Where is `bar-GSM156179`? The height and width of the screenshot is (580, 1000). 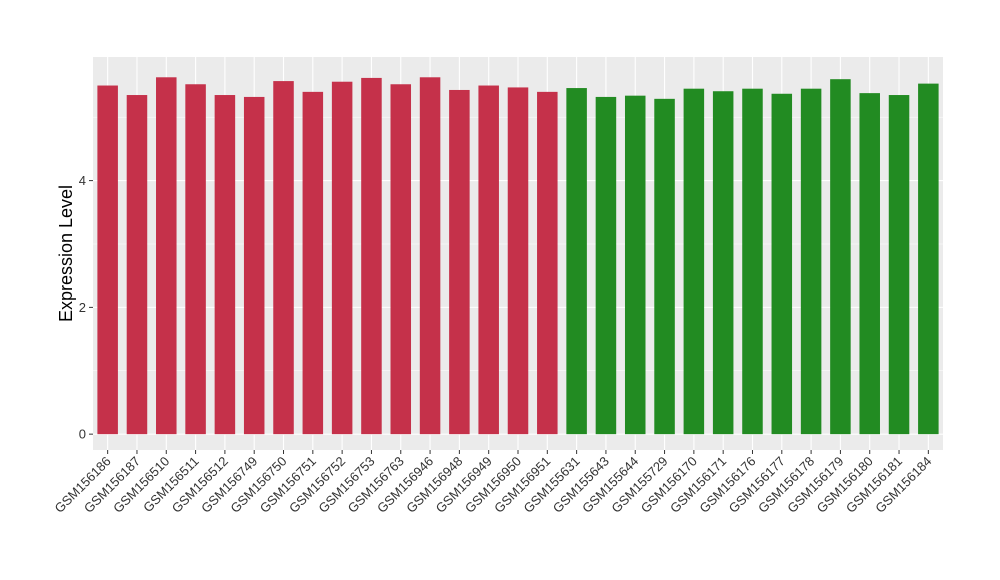
bar-GSM156179 is located at coordinates (840, 257).